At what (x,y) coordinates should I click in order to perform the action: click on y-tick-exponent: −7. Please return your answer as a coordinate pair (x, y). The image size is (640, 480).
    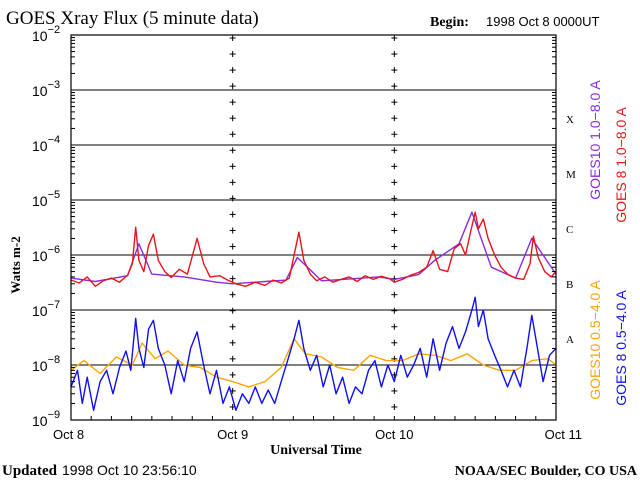
    Looking at the image, I should click on (54, 305).